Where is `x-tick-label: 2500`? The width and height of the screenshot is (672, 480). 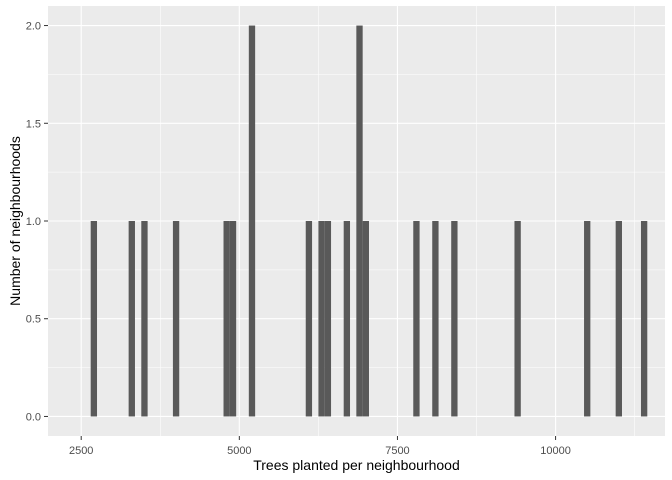 x-tick-label: 2500 is located at coordinates (81, 451).